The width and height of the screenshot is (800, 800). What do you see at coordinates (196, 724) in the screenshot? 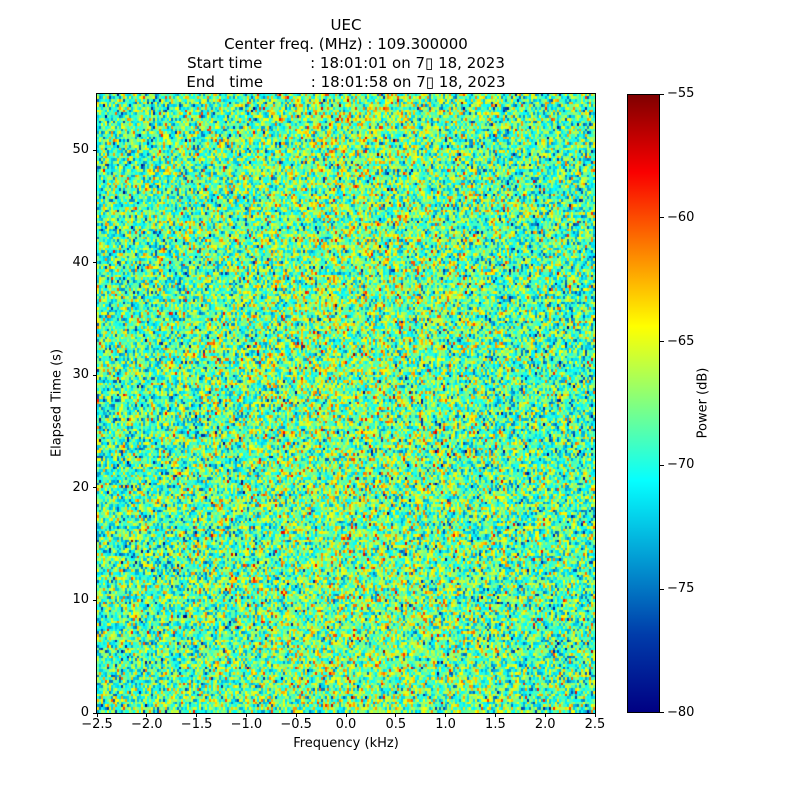
I see `x-tick-label: −1.5` at bounding box center [196, 724].